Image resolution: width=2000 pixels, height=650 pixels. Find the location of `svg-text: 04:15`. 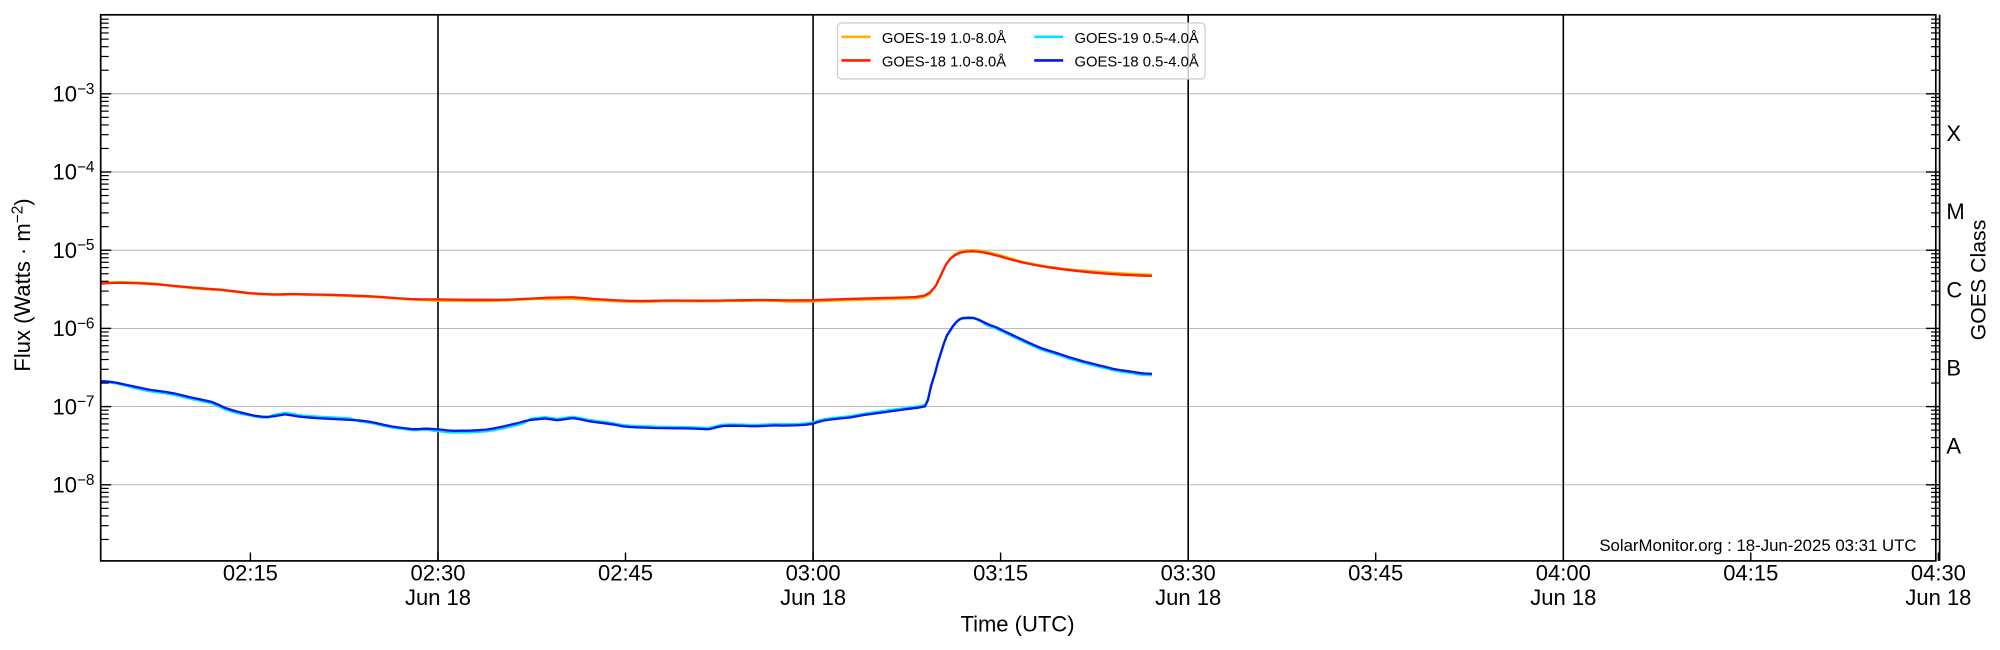

svg-text: 04:15 is located at coordinates (1750, 573).